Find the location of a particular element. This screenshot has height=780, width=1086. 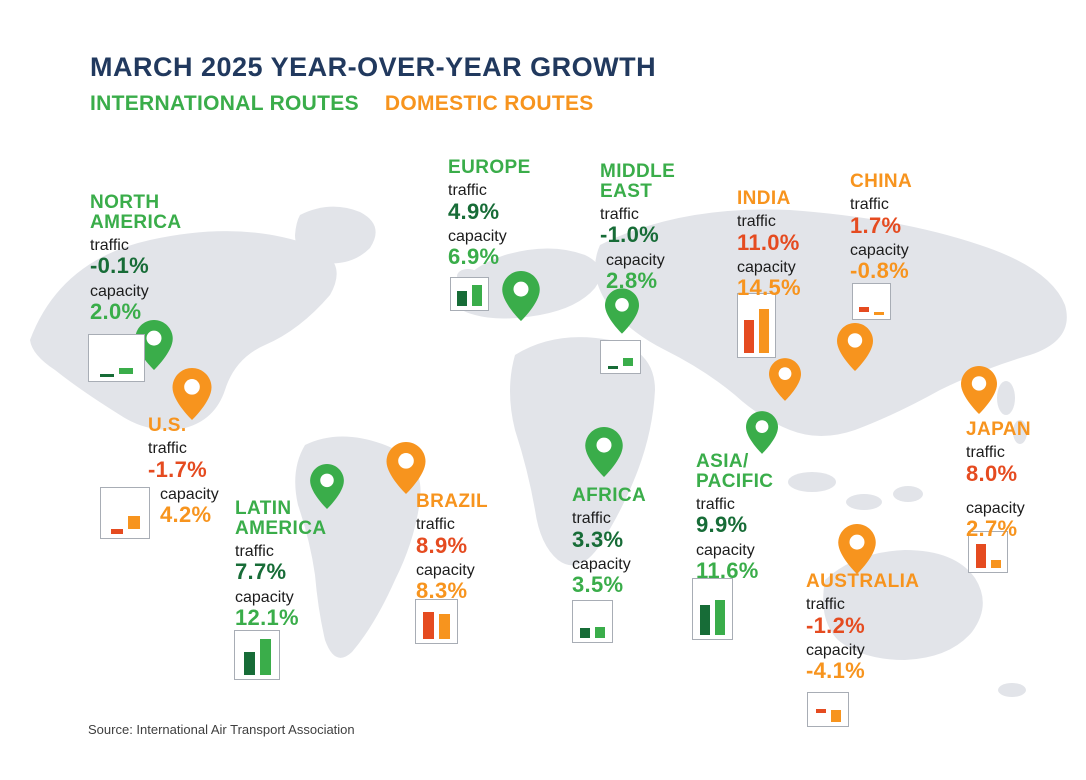

region-brazil: BRAZIL traffic 8.9% capacity 8.3% is located at coordinates (486, 548).